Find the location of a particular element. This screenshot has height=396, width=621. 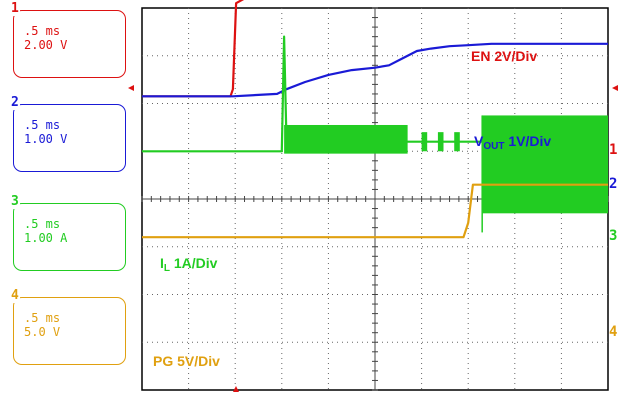

vout-label-sub: OUT is located at coordinates (493, 146).